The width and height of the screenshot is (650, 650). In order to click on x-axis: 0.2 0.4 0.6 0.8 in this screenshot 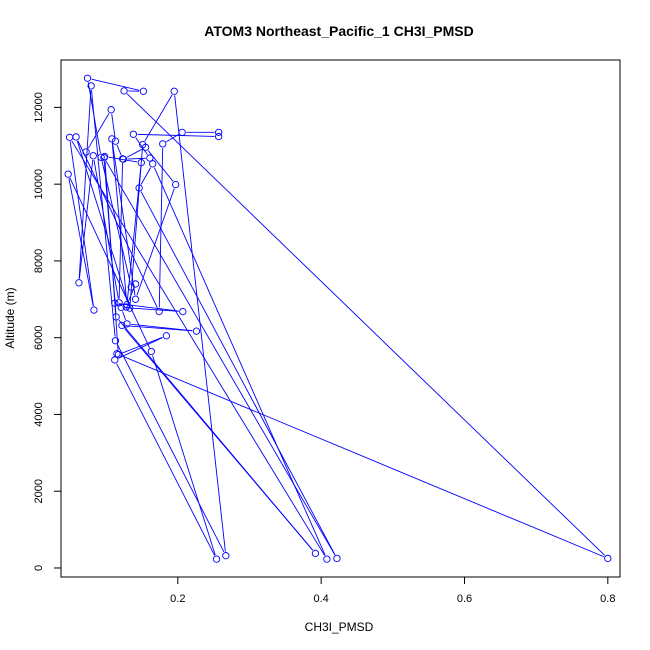, I will do `click(392, 590)`.